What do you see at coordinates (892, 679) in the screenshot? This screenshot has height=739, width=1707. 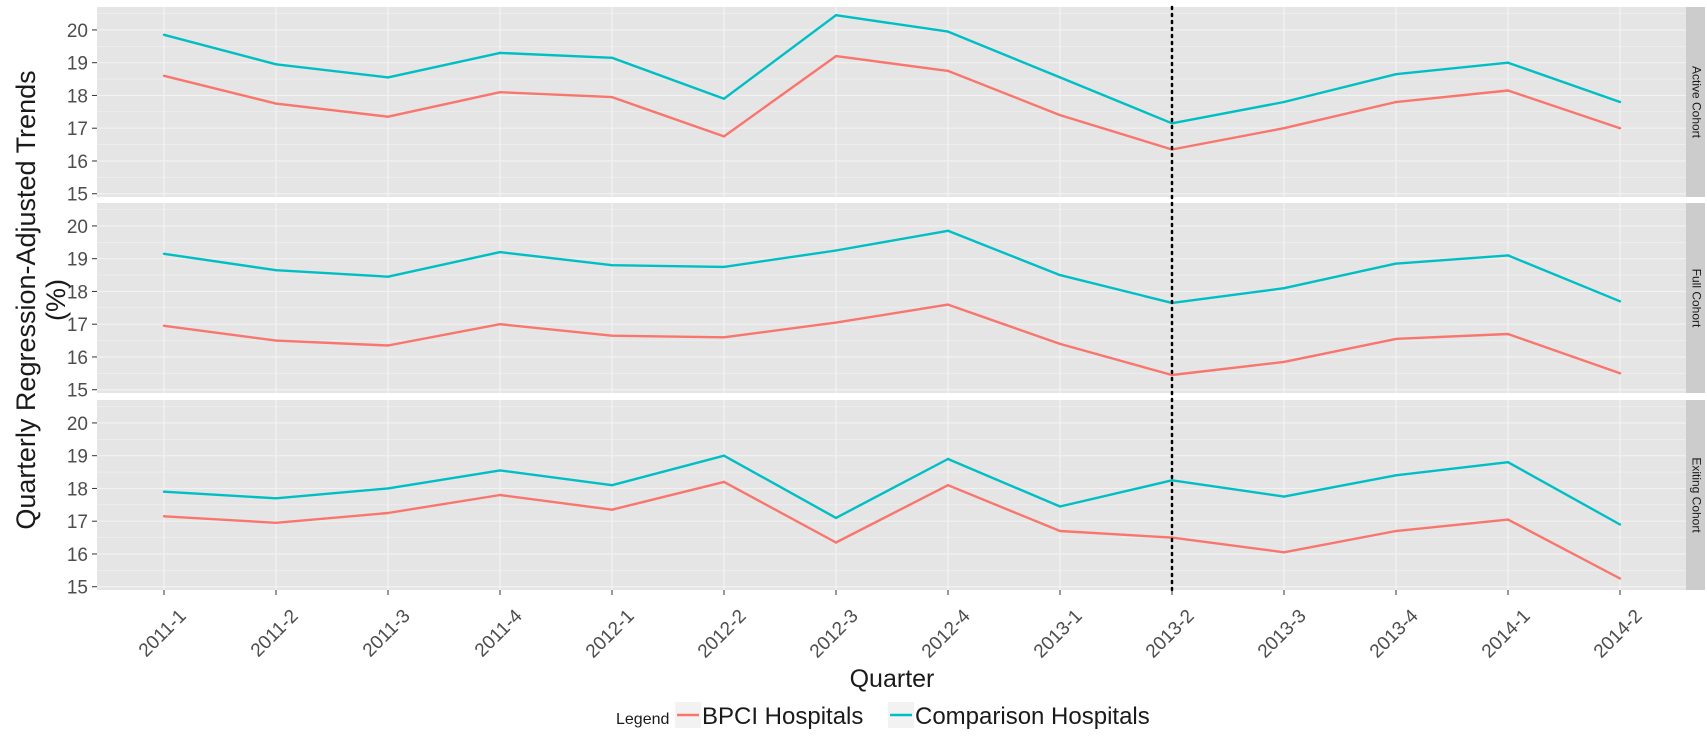 I see `x-axis-title: Quarter` at bounding box center [892, 679].